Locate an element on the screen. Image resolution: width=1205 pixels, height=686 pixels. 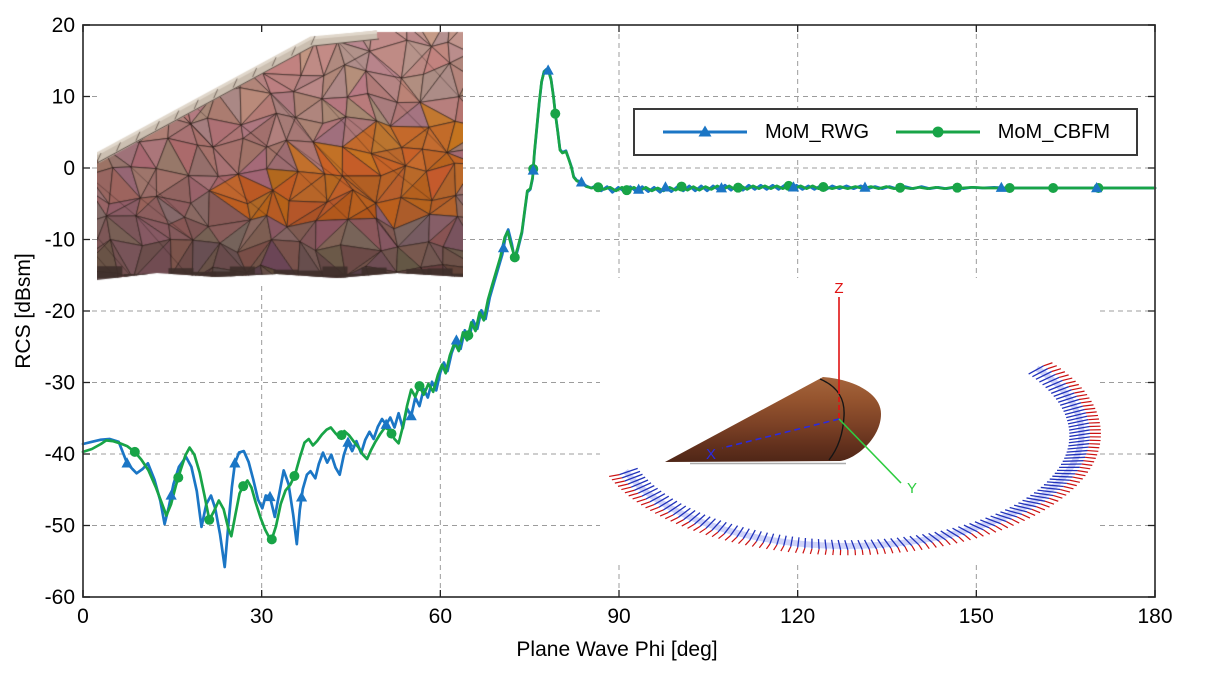
y-tick-label: -20 is located at coordinates (60, 311).